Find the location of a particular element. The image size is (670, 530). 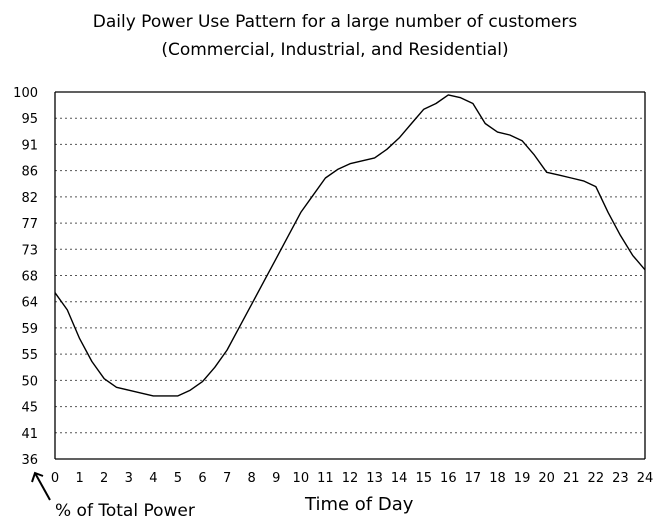

y-tick-label: 50 is located at coordinates (29, 381).